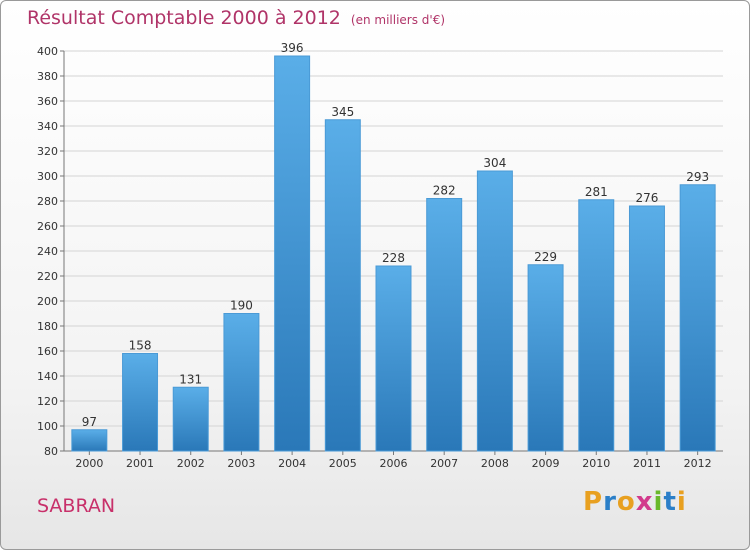 This screenshot has height=550, width=750. I want to click on y-tick-label: 80, so click(51, 451).